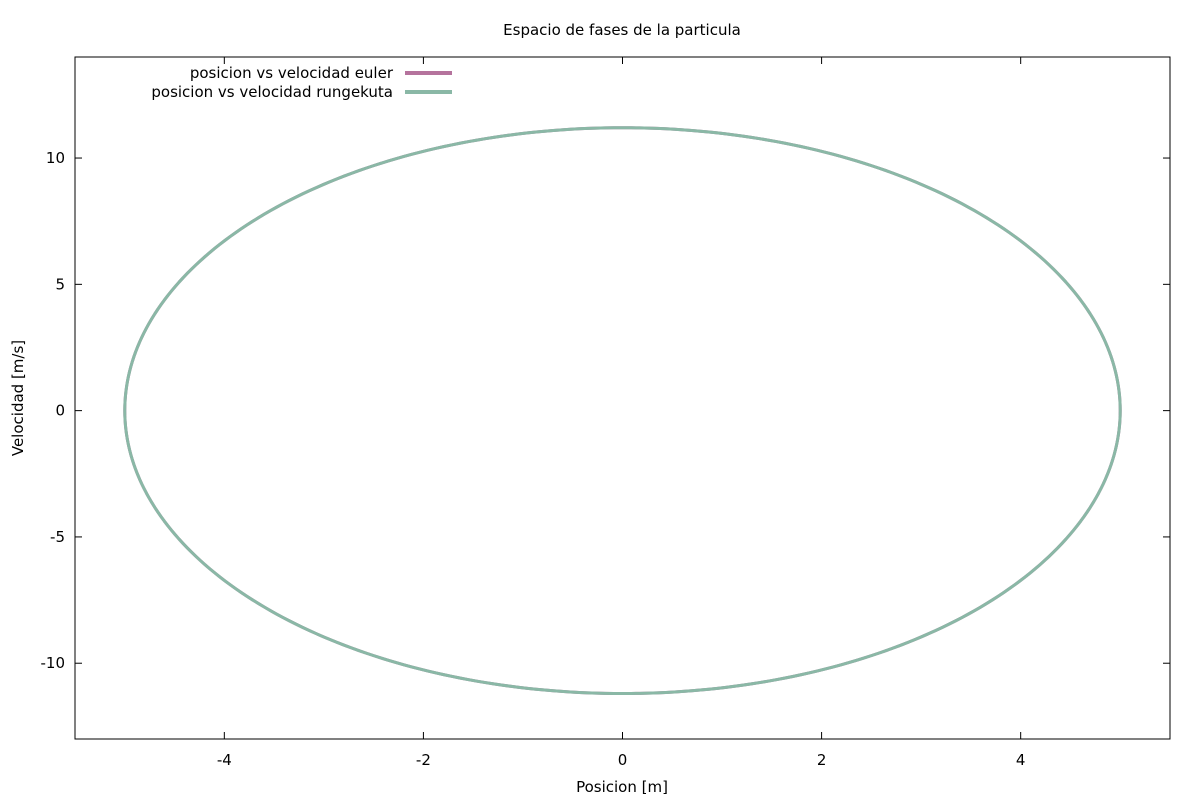 Image resolution: width=1200 pixels, height=800 pixels. What do you see at coordinates (292, 73) in the screenshot?
I see `legend-label: posicion vs velocidad euler` at bounding box center [292, 73].